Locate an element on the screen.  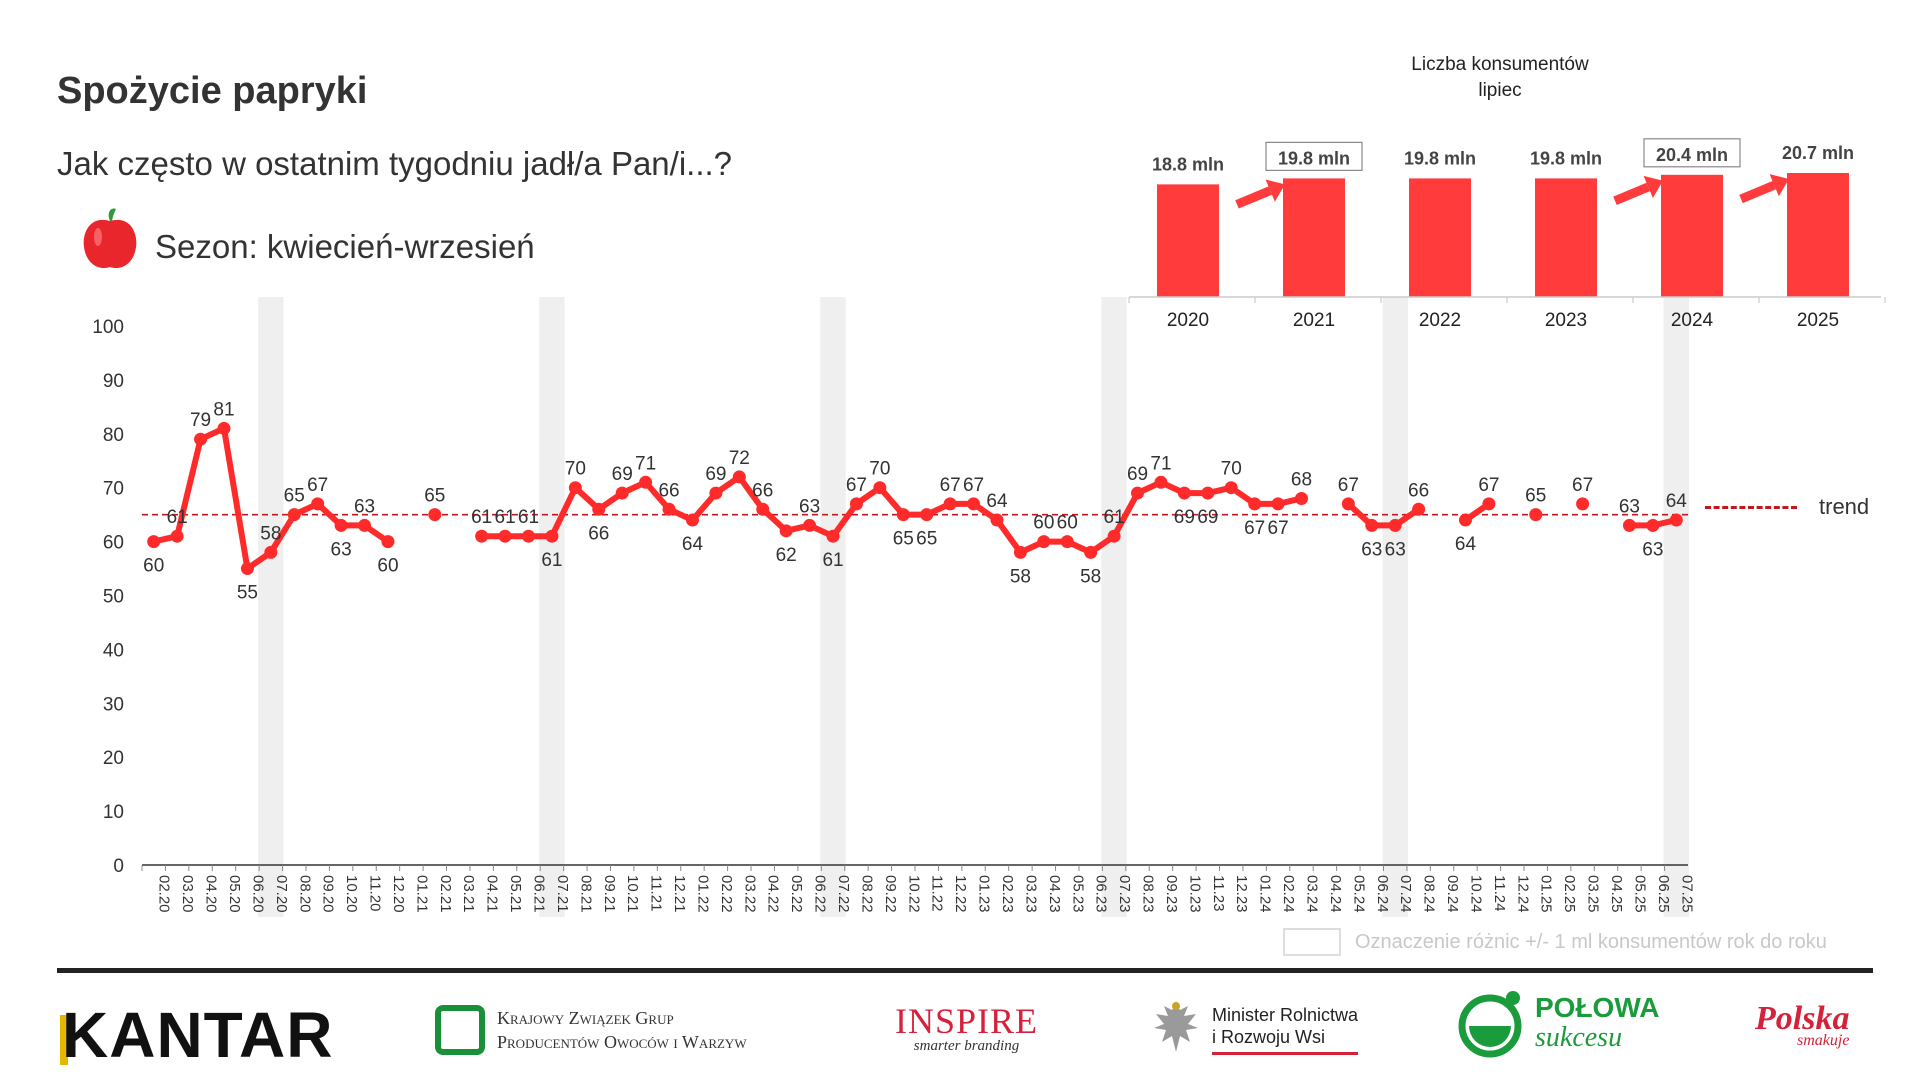
y-tick-label: 10 is located at coordinates (113, 812).